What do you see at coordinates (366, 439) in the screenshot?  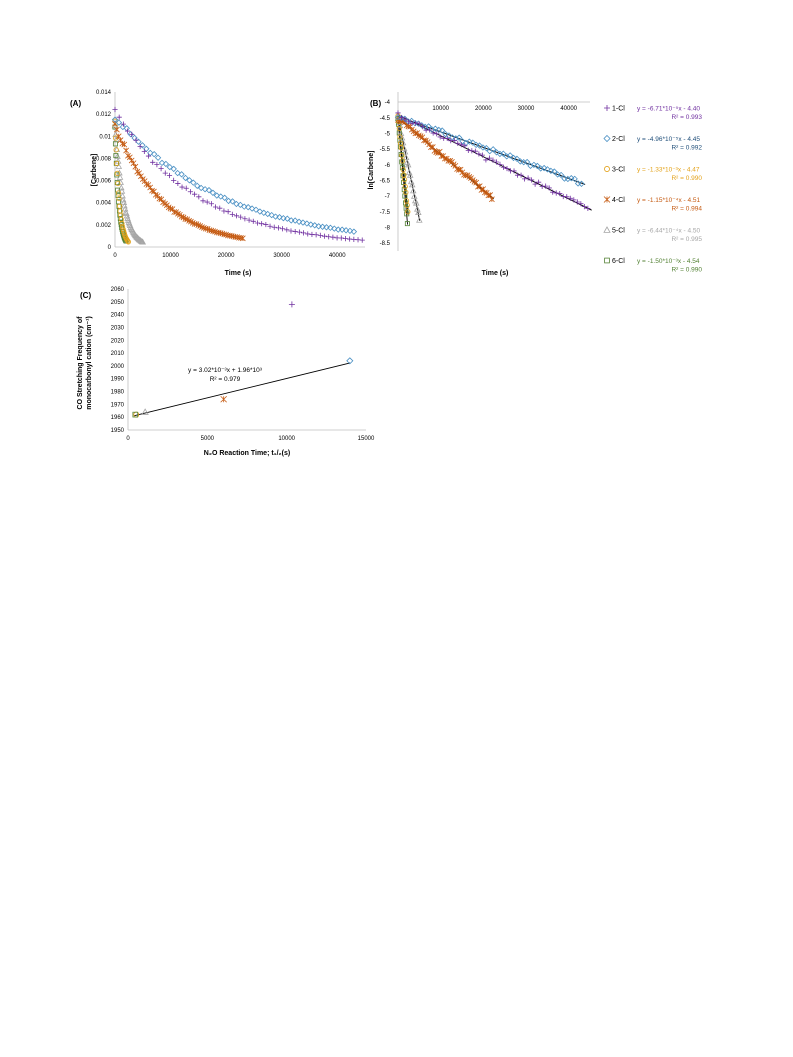 I see `panel-c-x-tick-label: 15000` at bounding box center [366, 439].